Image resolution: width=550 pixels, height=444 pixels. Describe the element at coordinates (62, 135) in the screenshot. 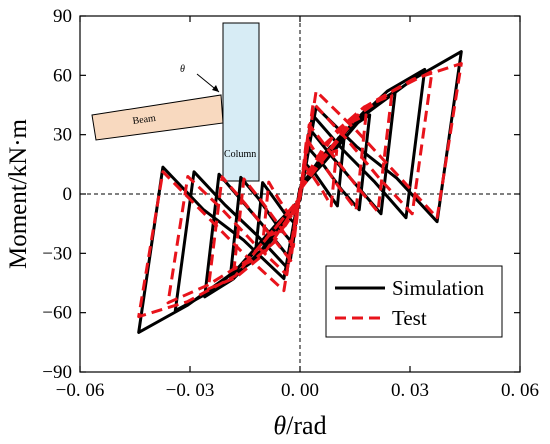

I see `y-tick-label: 30` at that location.